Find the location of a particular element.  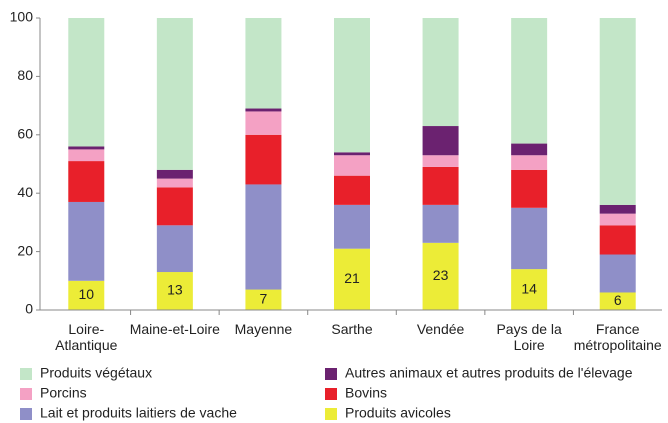

legend-label: Bovins is located at coordinates (366, 393).